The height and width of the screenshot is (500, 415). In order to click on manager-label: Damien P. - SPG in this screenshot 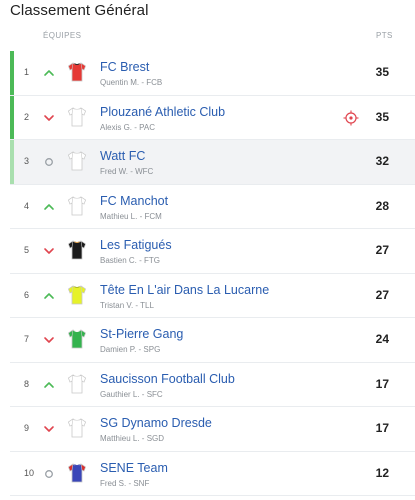, I will do `click(130, 349)`.